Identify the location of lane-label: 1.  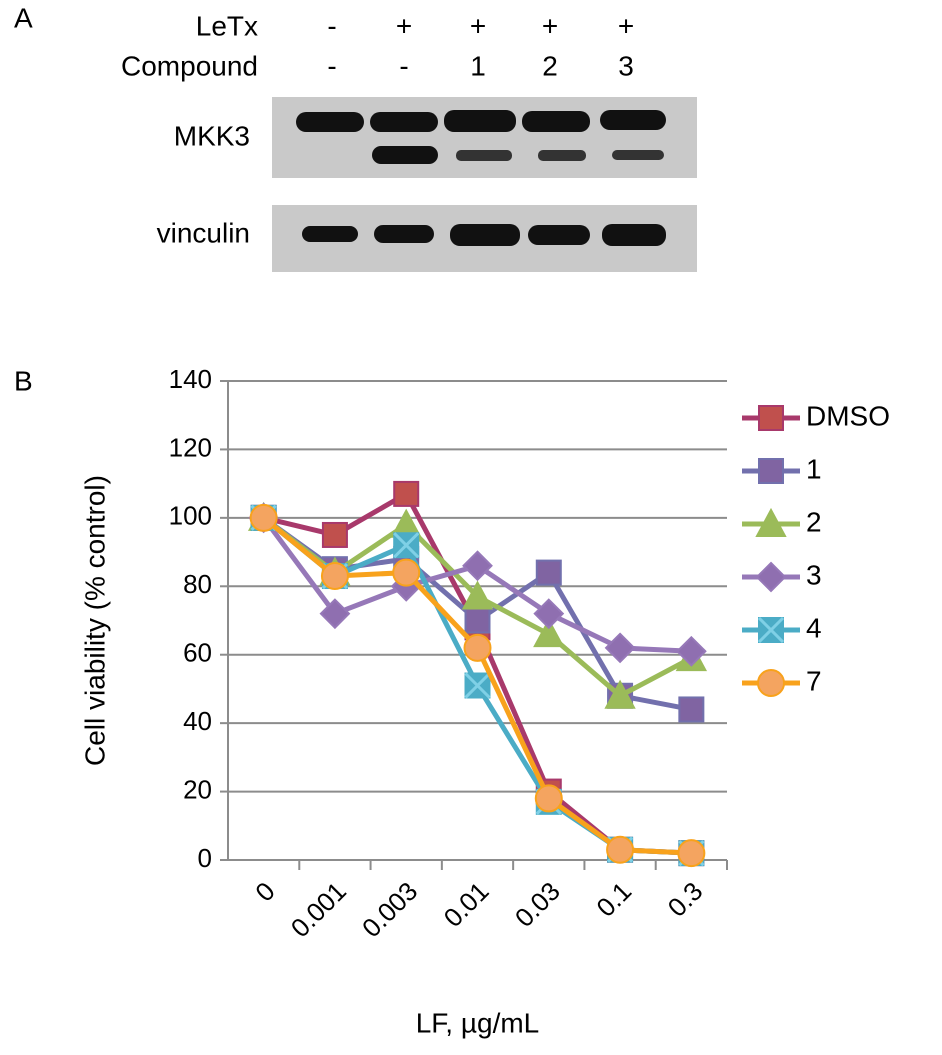
(478, 65).